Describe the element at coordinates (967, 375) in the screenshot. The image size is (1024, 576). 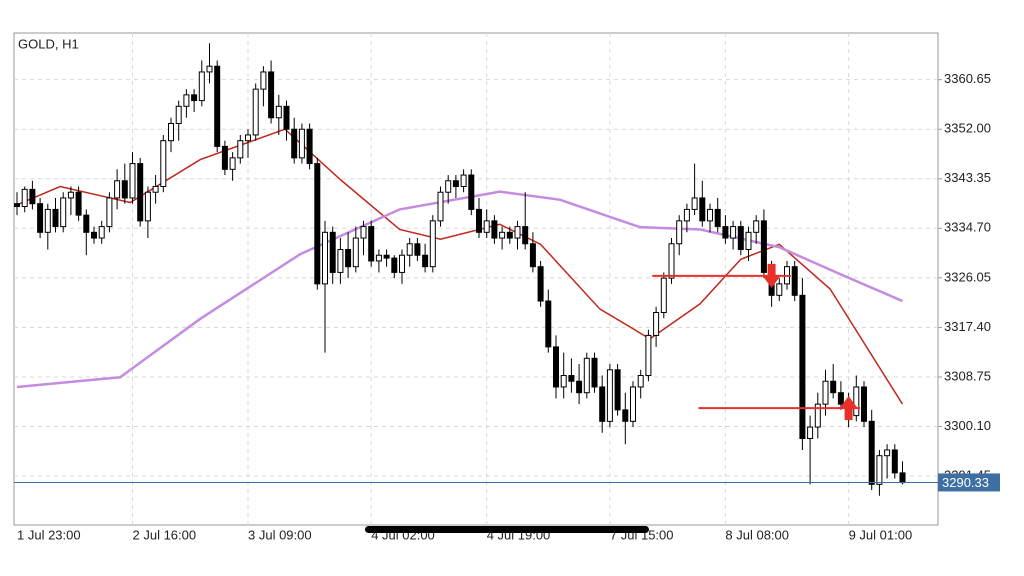
I see `y-tick-label: 3308.75` at that location.